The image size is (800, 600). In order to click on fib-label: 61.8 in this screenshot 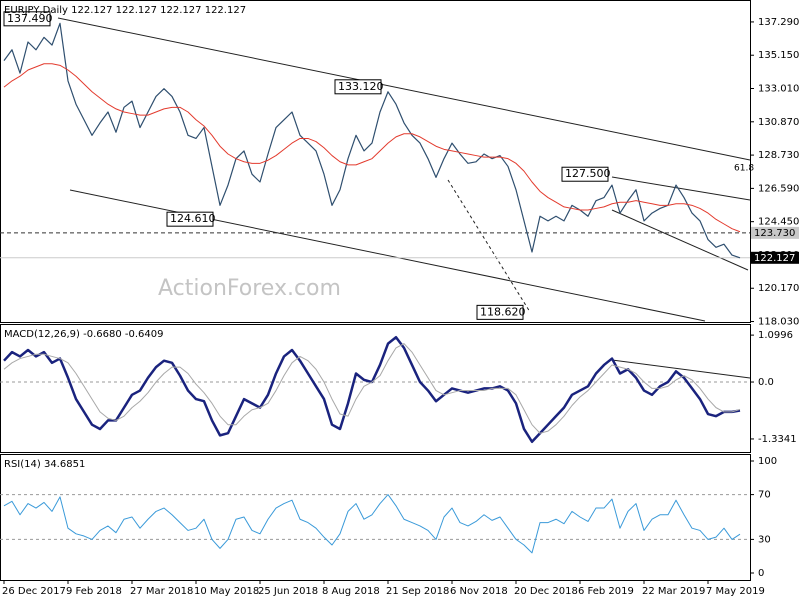, I will do `click(744, 169)`.